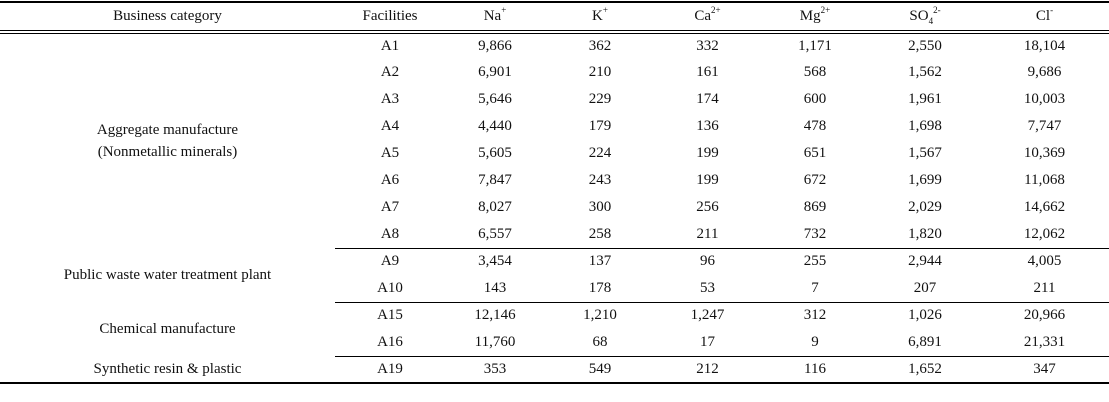 This screenshot has height=402, width=1109. What do you see at coordinates (167, 130) in the screenshot?
I see `business-category-line: Aggregate manufacture` at bounding box center [167, 130].